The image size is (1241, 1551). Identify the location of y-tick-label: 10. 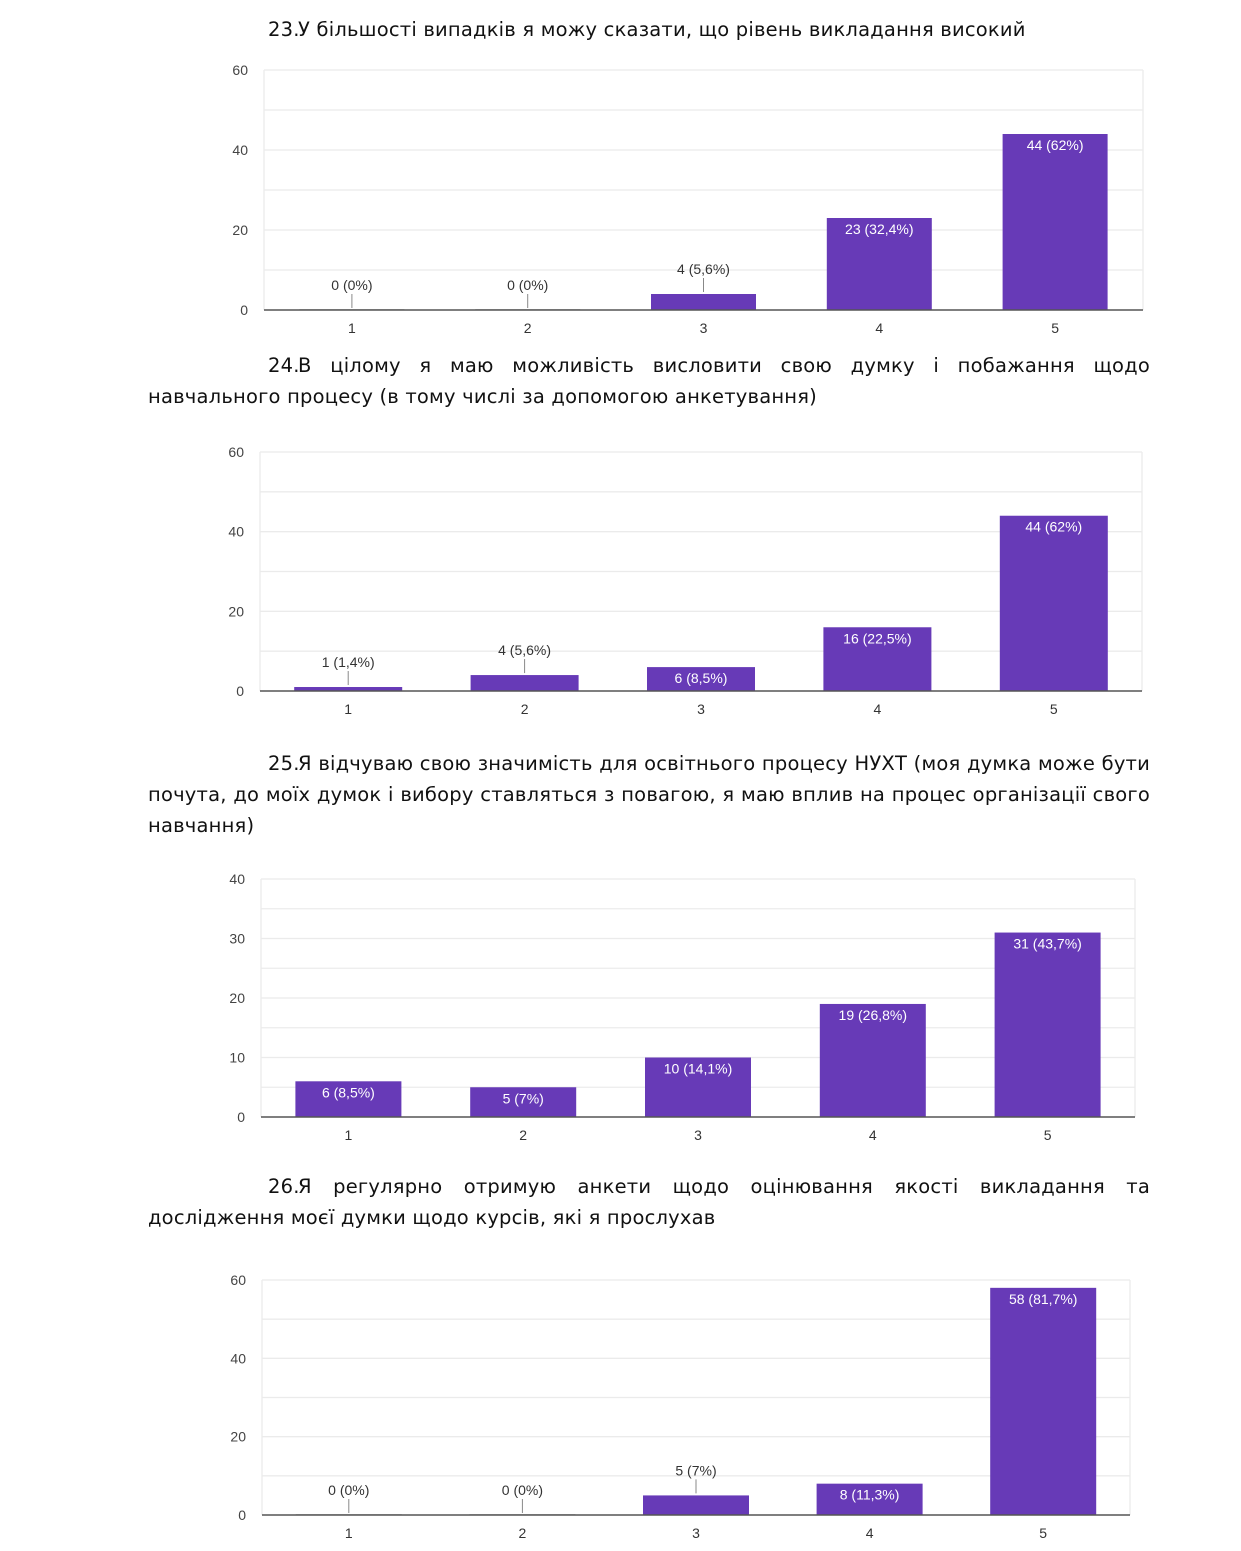
(237, 1058).